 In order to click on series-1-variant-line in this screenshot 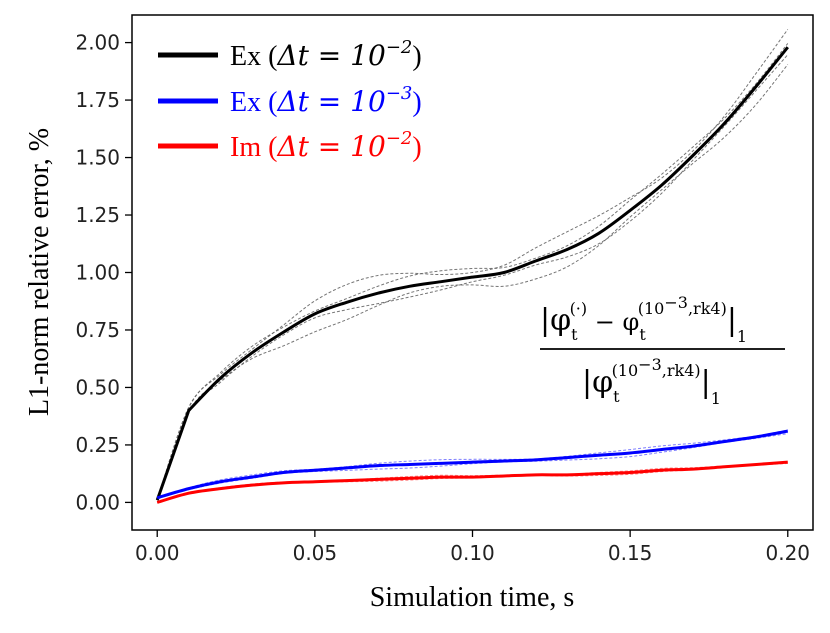, I will do `click(472, 464)`.